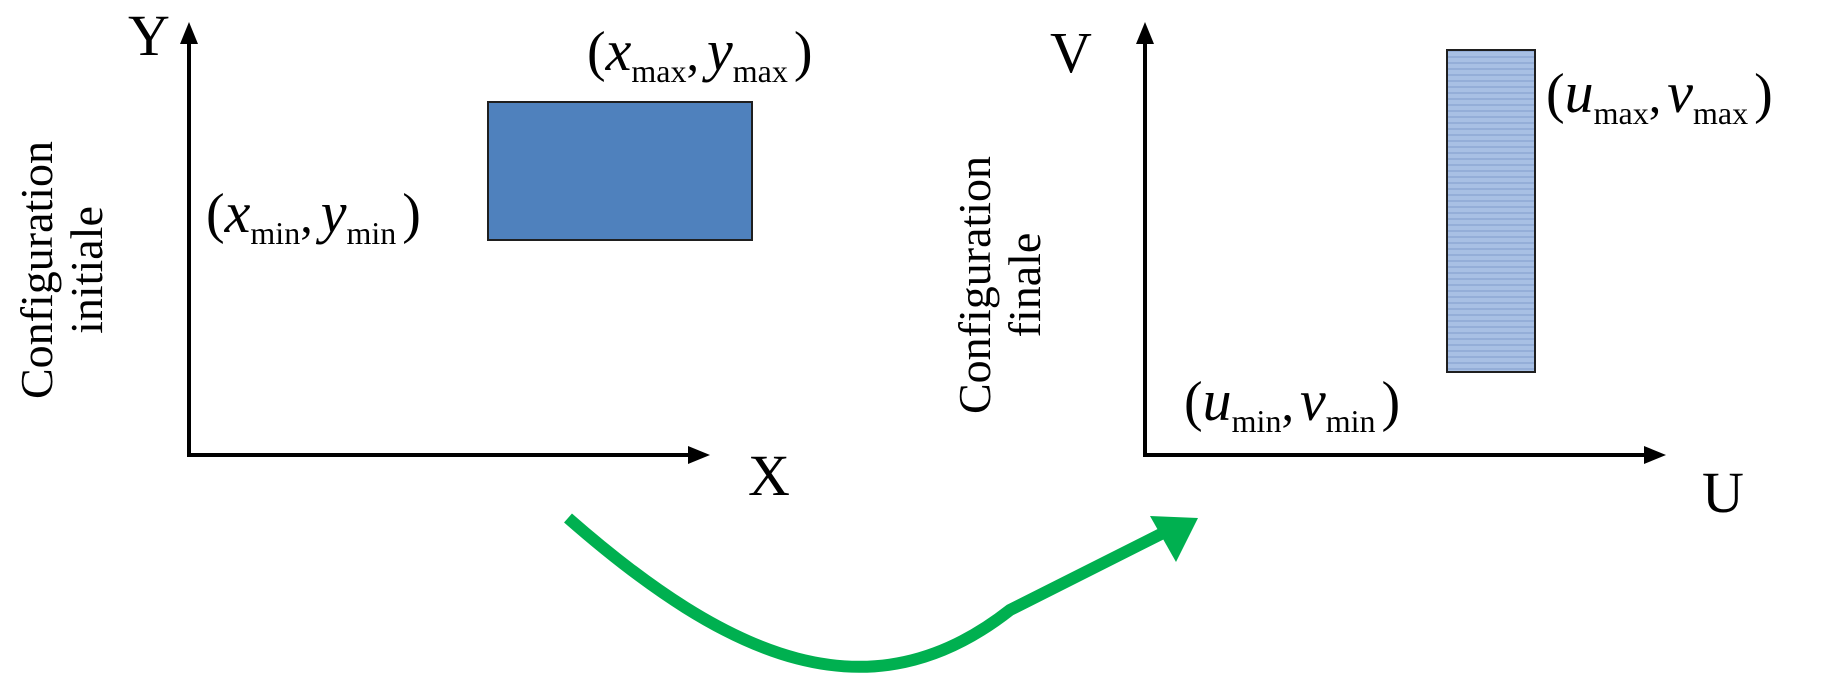 Image resolution: width=1827 pixels, height=691 pixels. I want to click on initial-y-axis-arrowhead, so click(189, 33).